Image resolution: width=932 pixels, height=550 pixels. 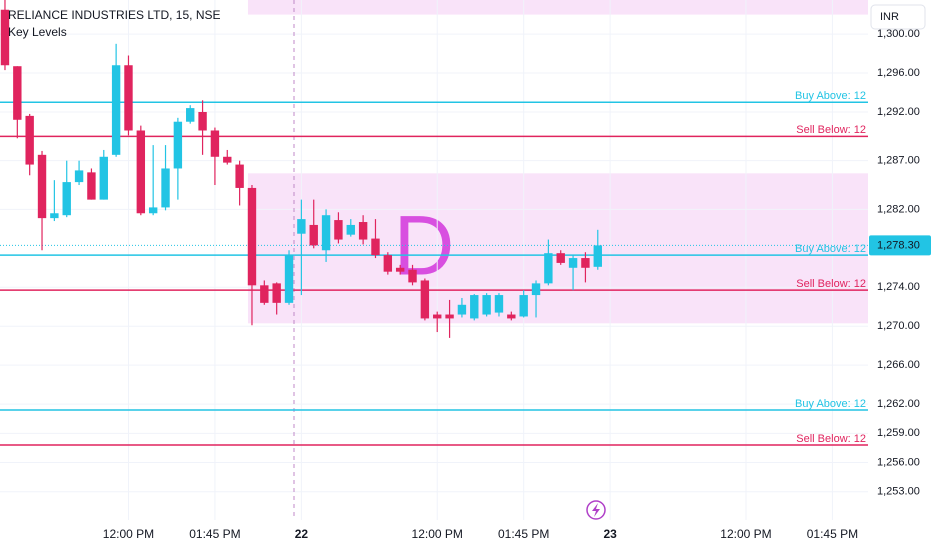 I want to click on y-tick-label: 1,266.00, so click(x=898, y=365).